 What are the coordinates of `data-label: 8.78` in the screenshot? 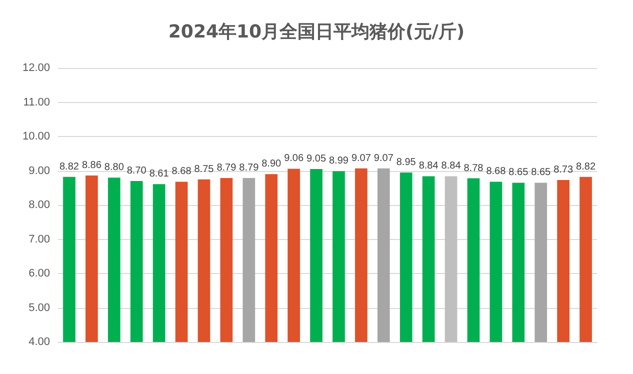 It's located at (474, 168).